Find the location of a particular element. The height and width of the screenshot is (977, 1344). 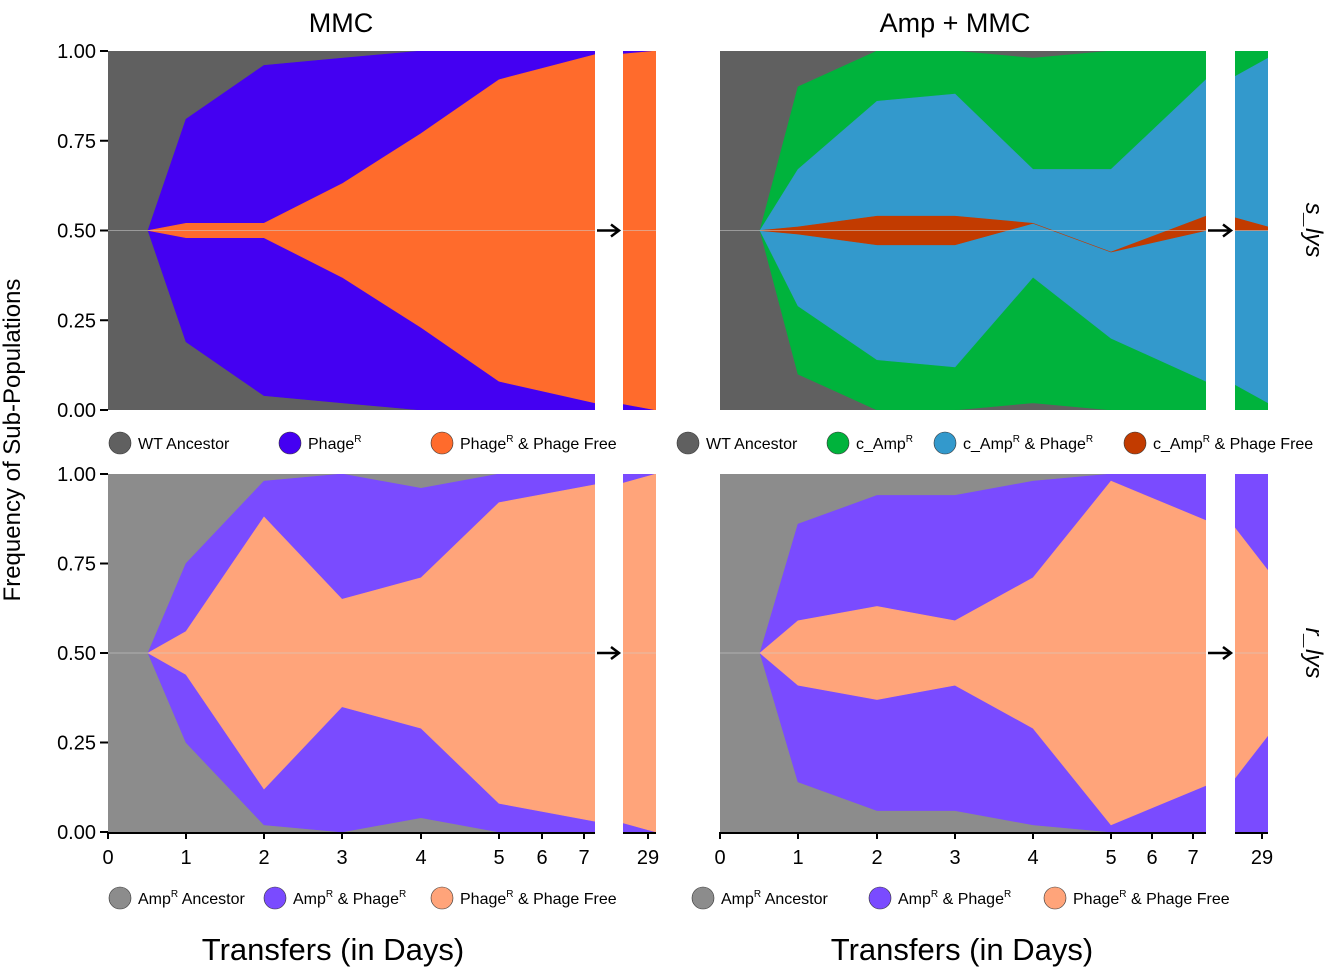

legend-item-bottom-right-1: AmpR Ancestor is located at coordinates (760, 898).